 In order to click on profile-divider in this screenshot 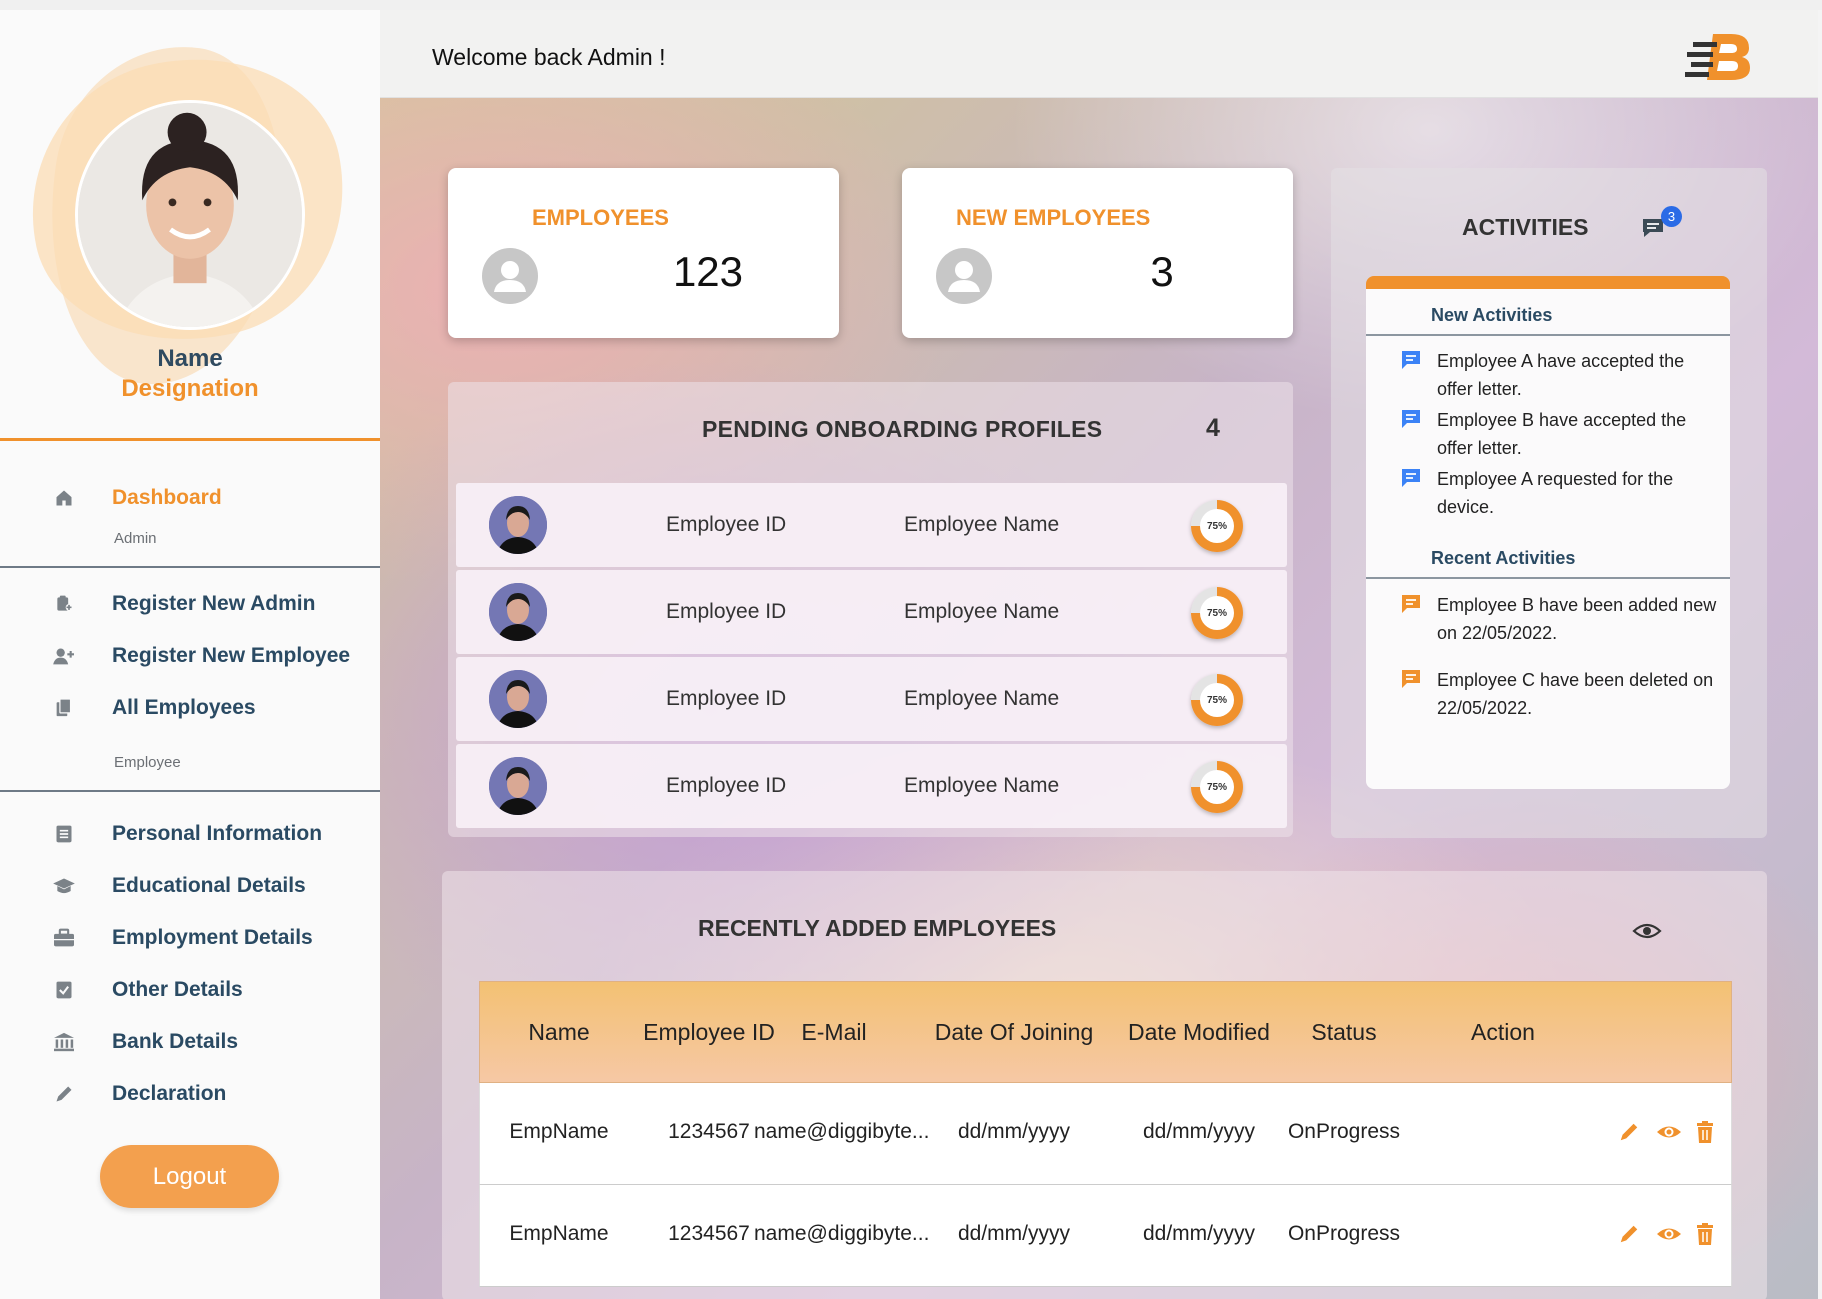, I will do `click(190, 439)`.